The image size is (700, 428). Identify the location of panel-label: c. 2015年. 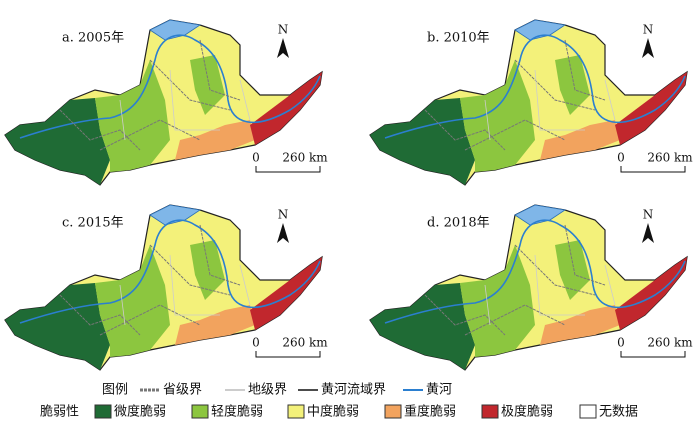
(93, 223).